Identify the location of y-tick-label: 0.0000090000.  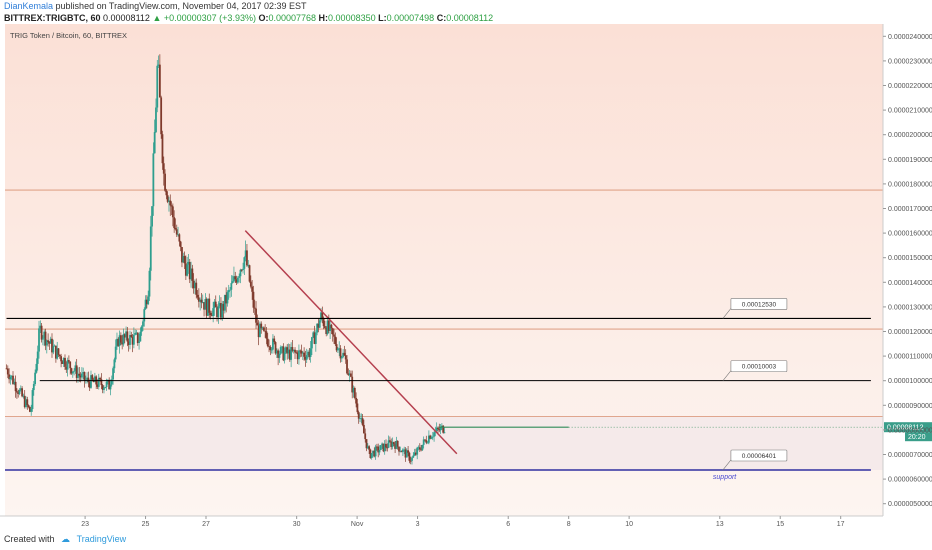
(910, 406).